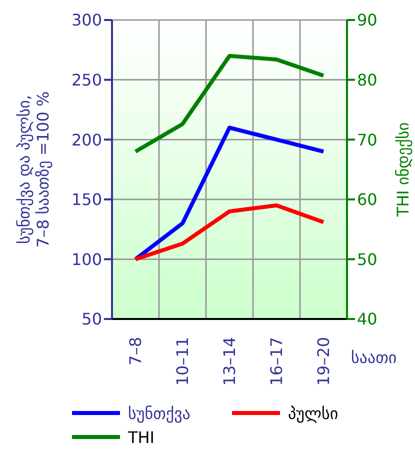 The image size is (415, 459). I want to click on x-tick-label: 7–8, so click(135, 351).